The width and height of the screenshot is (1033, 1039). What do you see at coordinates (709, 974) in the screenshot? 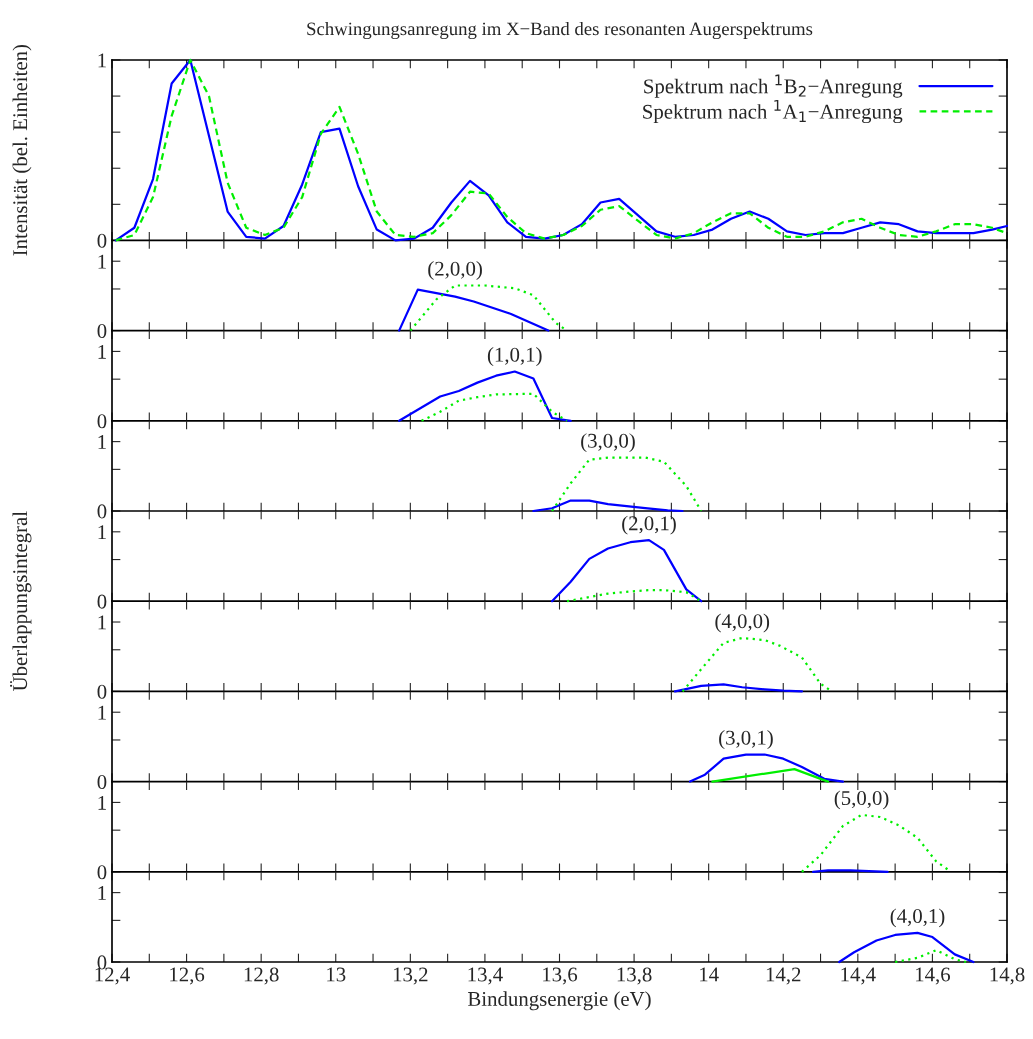
I see `x-tick-label: 14` at bounding box center [709, 974].